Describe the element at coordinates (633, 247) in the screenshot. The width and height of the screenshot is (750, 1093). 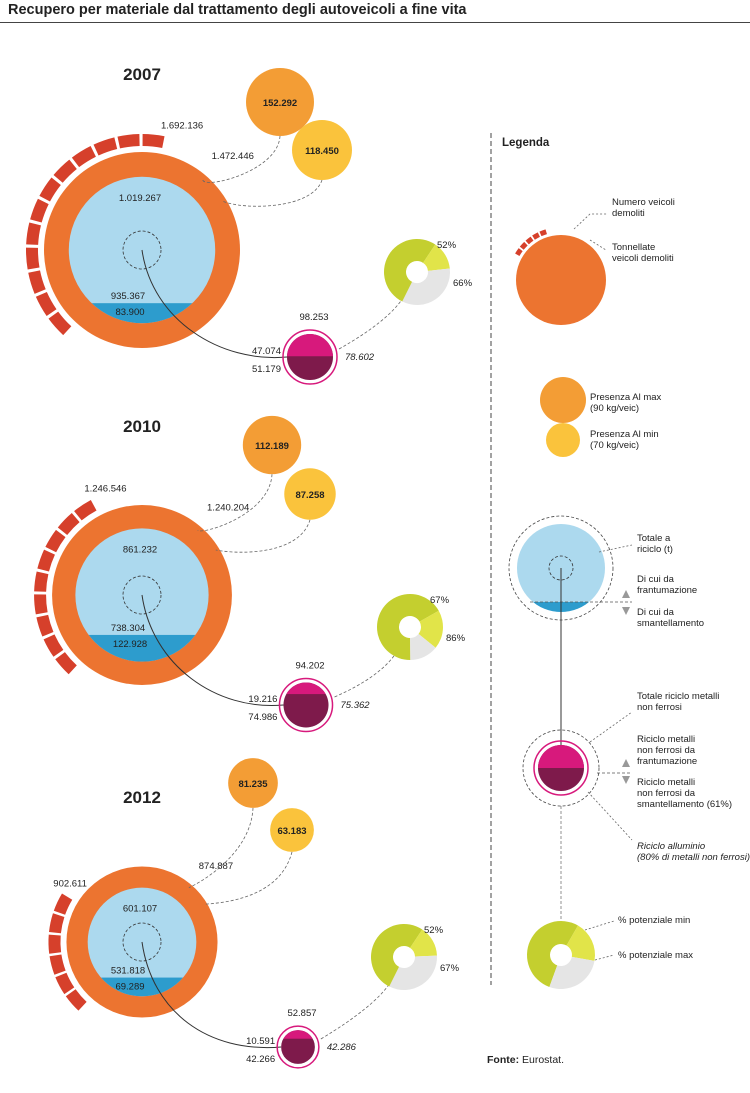
I see `legend-tonnes-text-line-1: Tonnellate` at that location.